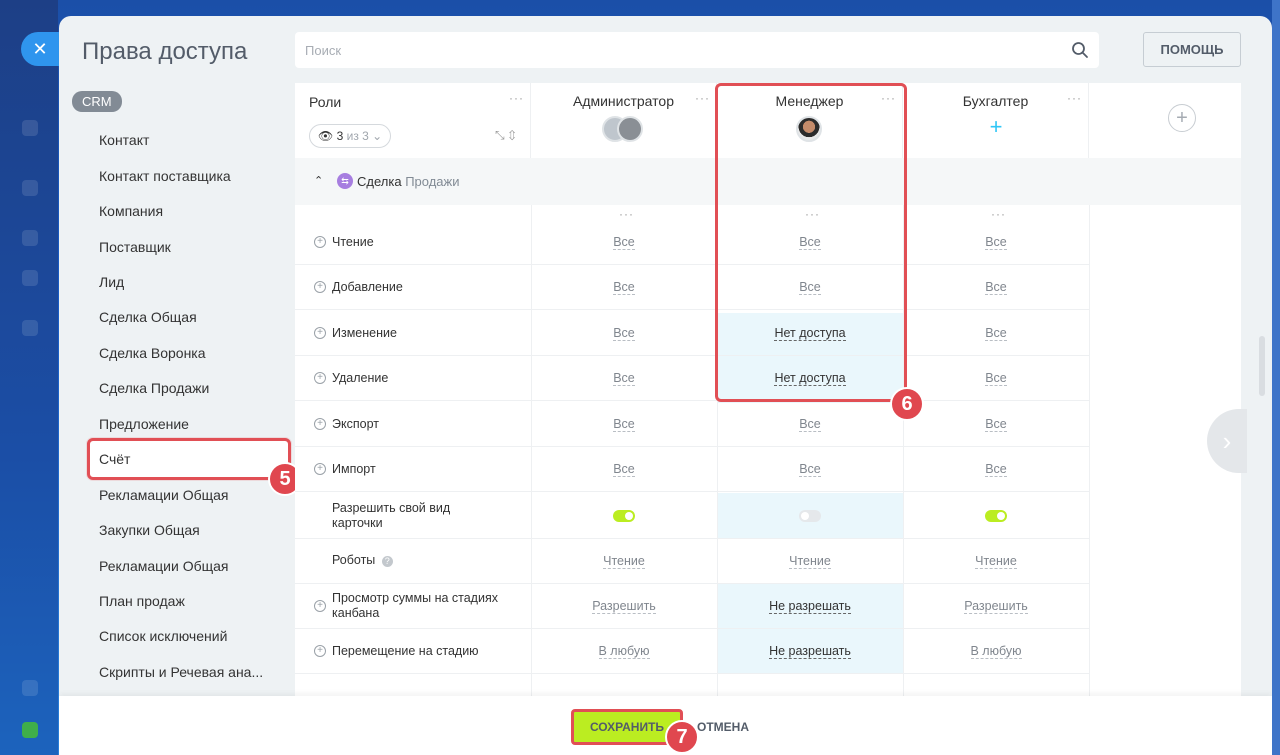 Image resolution: width=1280 pixels, height=755 pixels. What do you see at coordinates (692, 516) in the screenshot?
I see `table-row: Разрешить свой вид карточки` at bounding box center [692, 516].